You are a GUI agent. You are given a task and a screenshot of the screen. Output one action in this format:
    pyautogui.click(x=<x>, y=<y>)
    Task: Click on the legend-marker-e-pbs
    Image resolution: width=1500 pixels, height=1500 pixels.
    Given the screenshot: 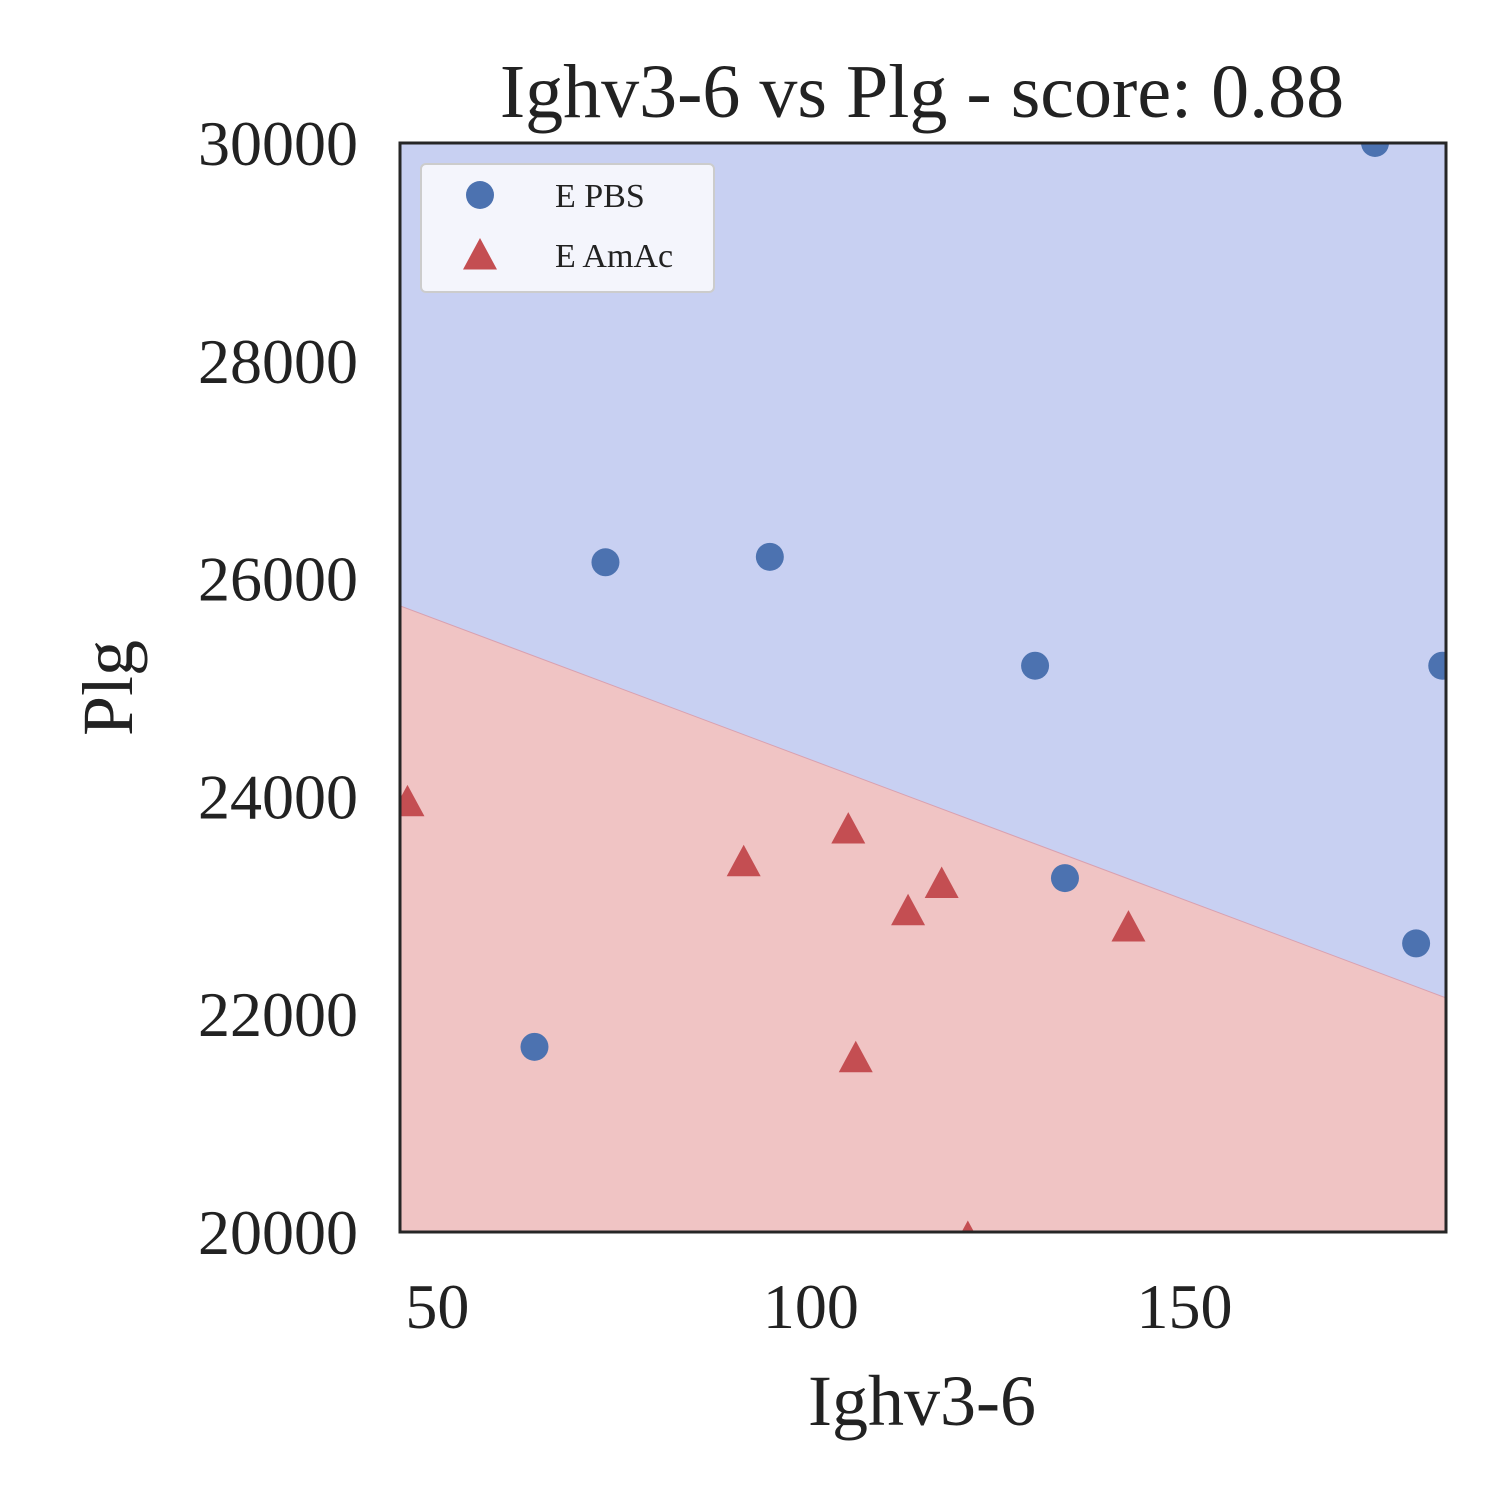 What is the action you would take?
    pyautogui.click(x=480, y=195)
    